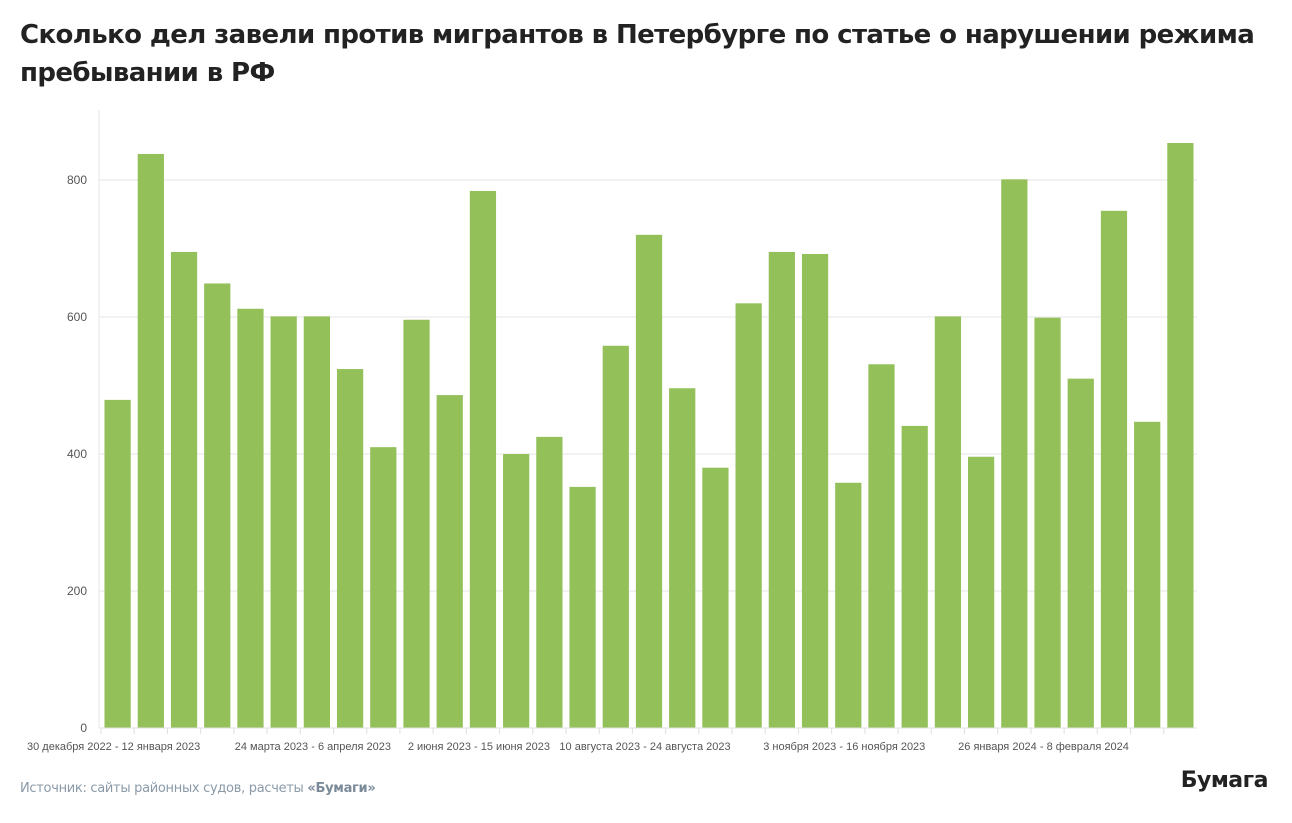 This screenshot has width=1292, height=823. What do you see at coordinates (164, 788) in the screenshot?
I see `source-text: Источник: сайты районных судов, расчеты` at bounding box center [164, 788].